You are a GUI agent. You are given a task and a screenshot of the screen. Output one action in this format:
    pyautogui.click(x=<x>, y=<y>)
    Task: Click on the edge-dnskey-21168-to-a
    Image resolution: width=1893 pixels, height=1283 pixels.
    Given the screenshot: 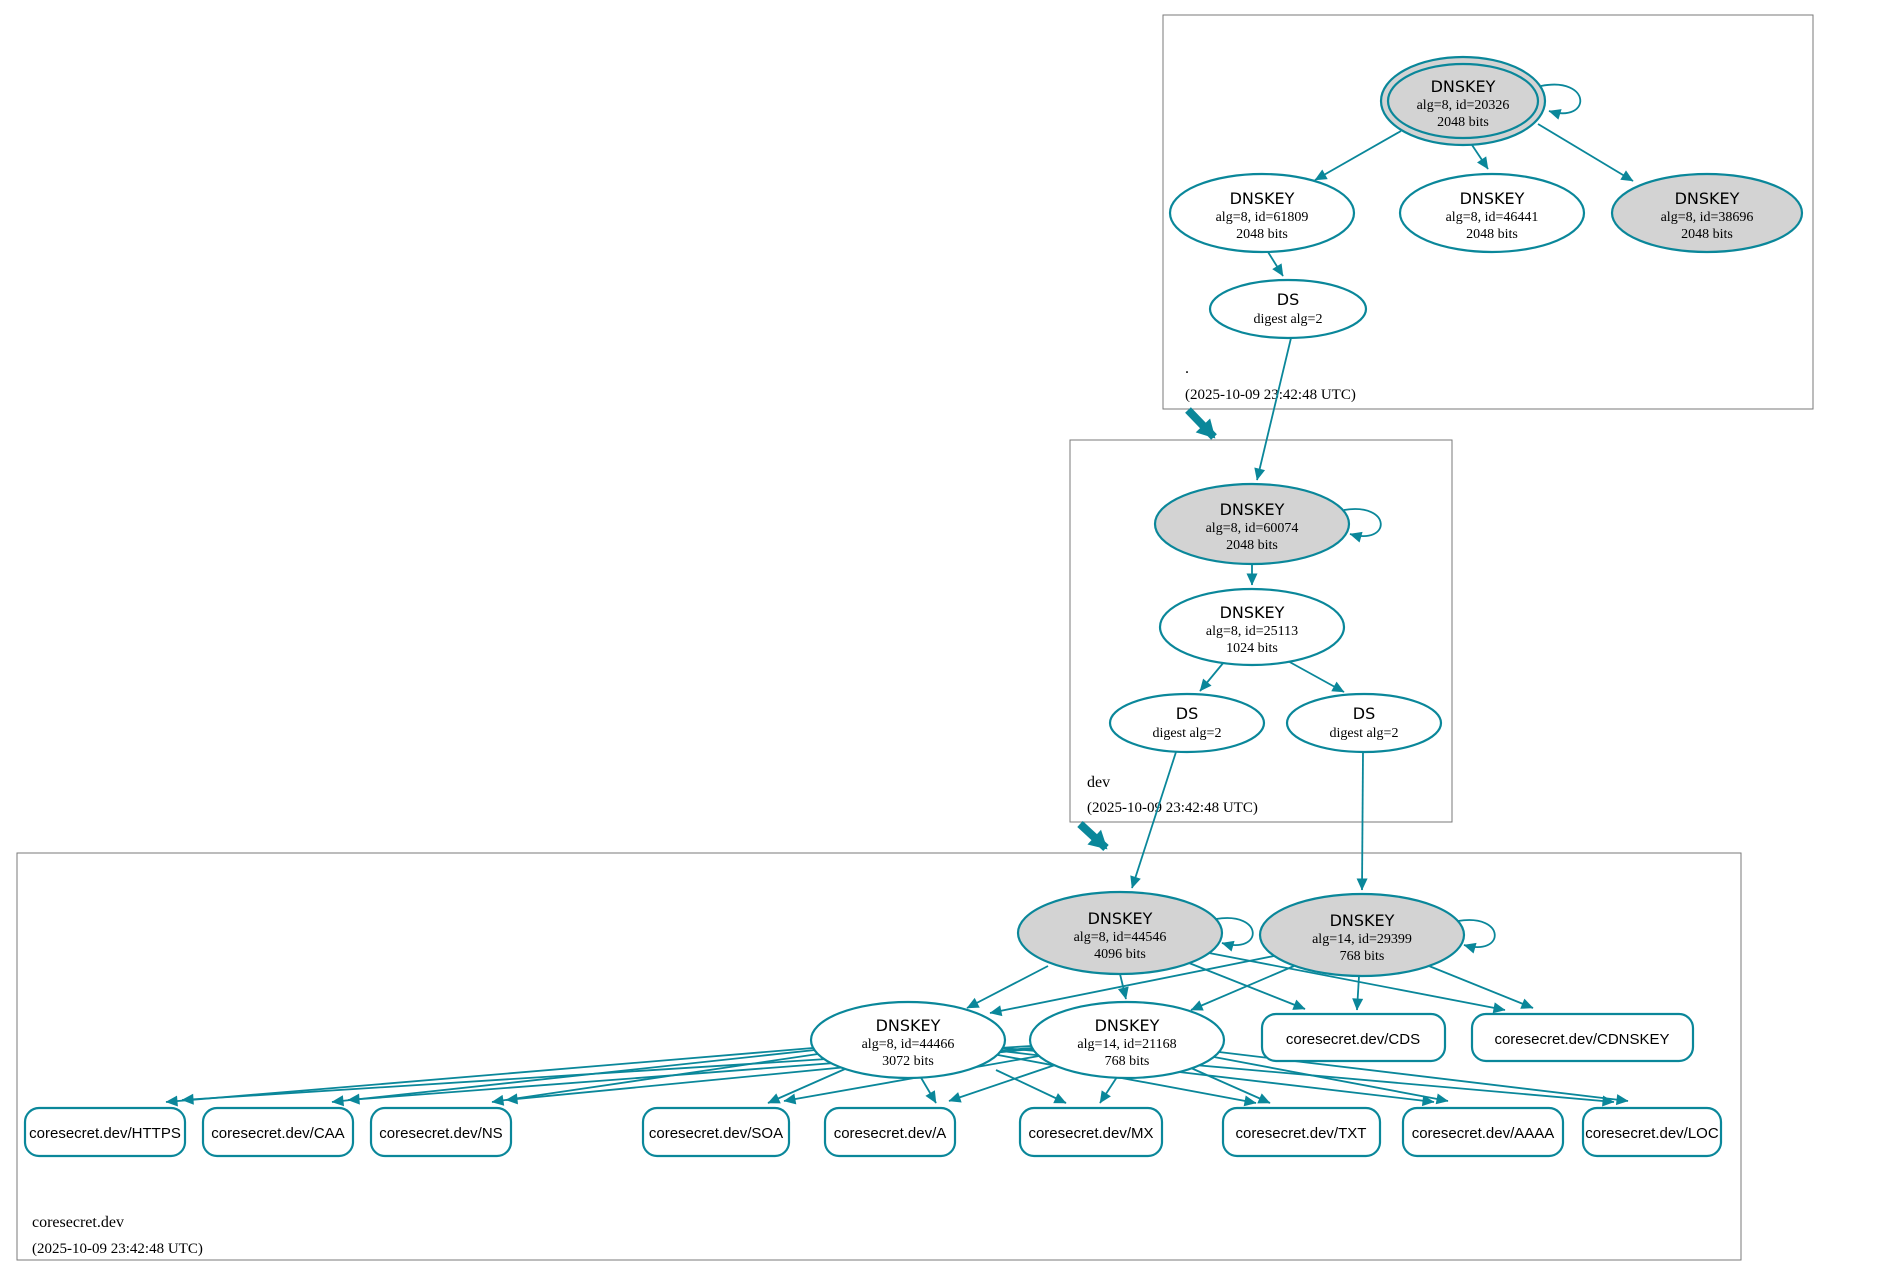 What is the action you would take?
    pyautogui.click(x=1002, y=1083)
    